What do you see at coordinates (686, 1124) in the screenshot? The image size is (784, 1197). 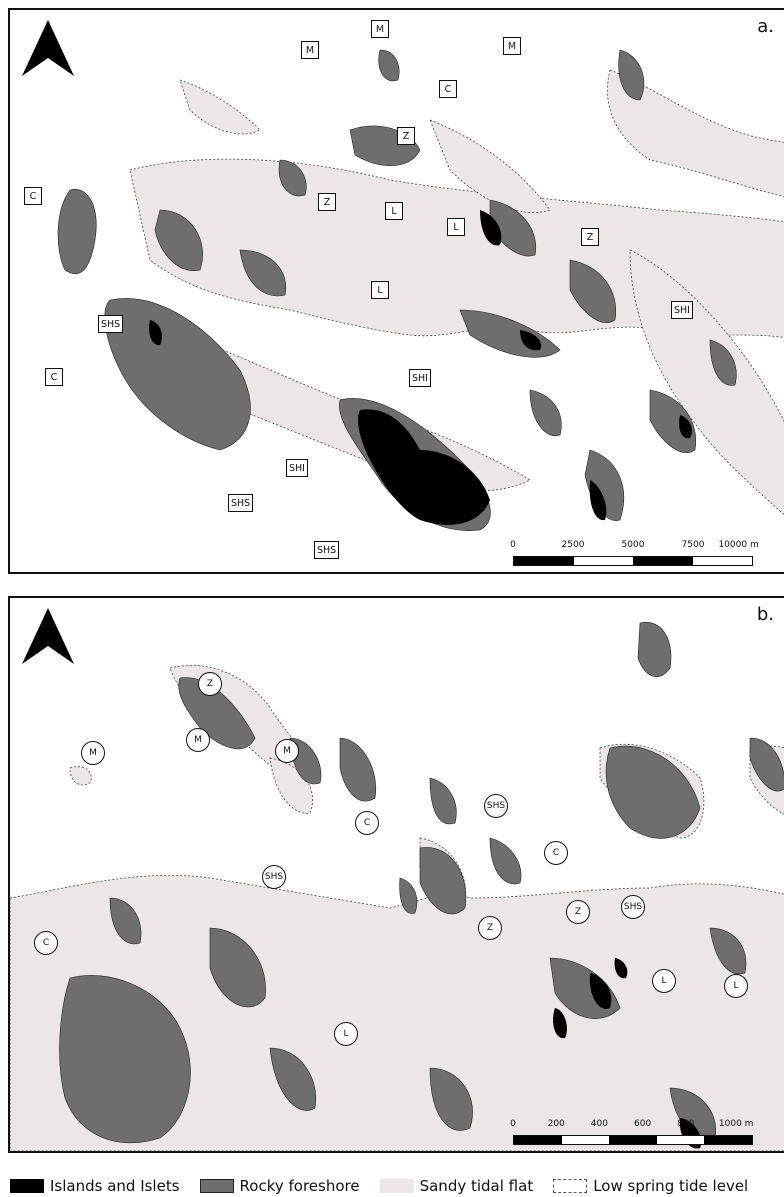 I see `scale-tick: 800` at bounding box center [686, 1124].